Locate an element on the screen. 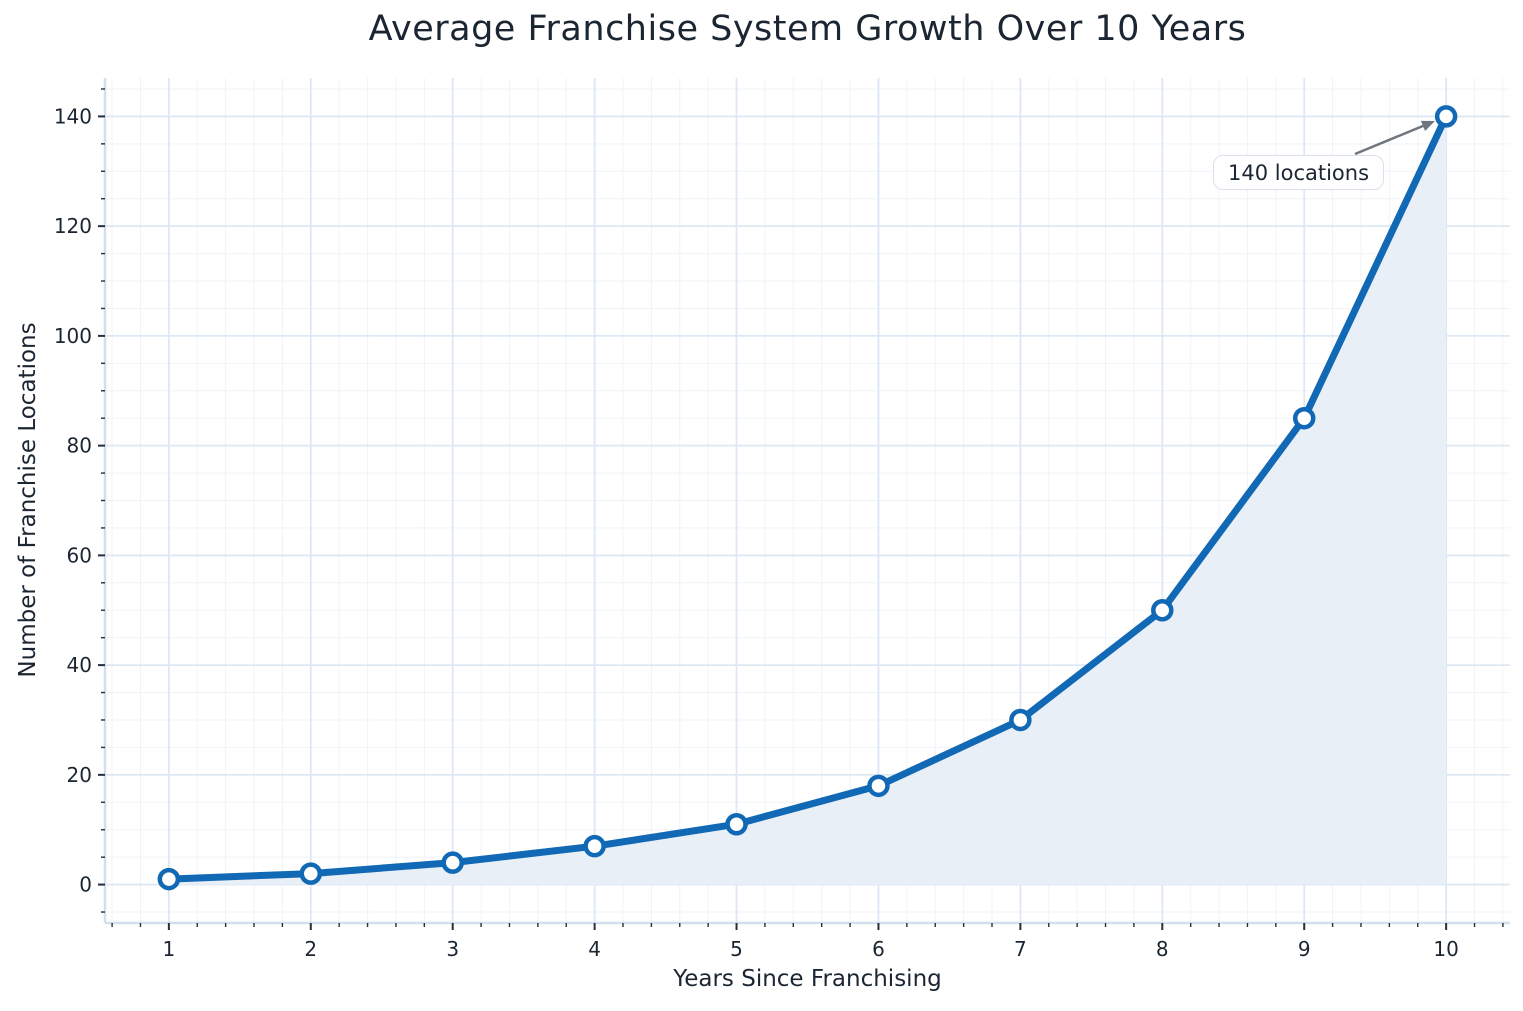 This screenshot has width=1523, height=1011. y-tick-label: 80 is located at coordinates (79, 446).